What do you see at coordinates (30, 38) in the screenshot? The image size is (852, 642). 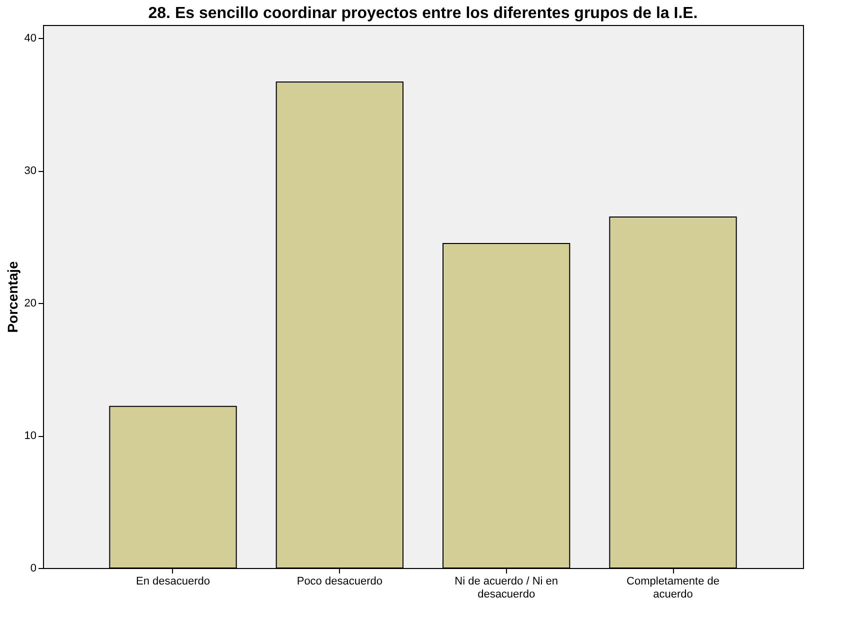 I see `y-tick-label: 40` at bounding box center [30, 38].